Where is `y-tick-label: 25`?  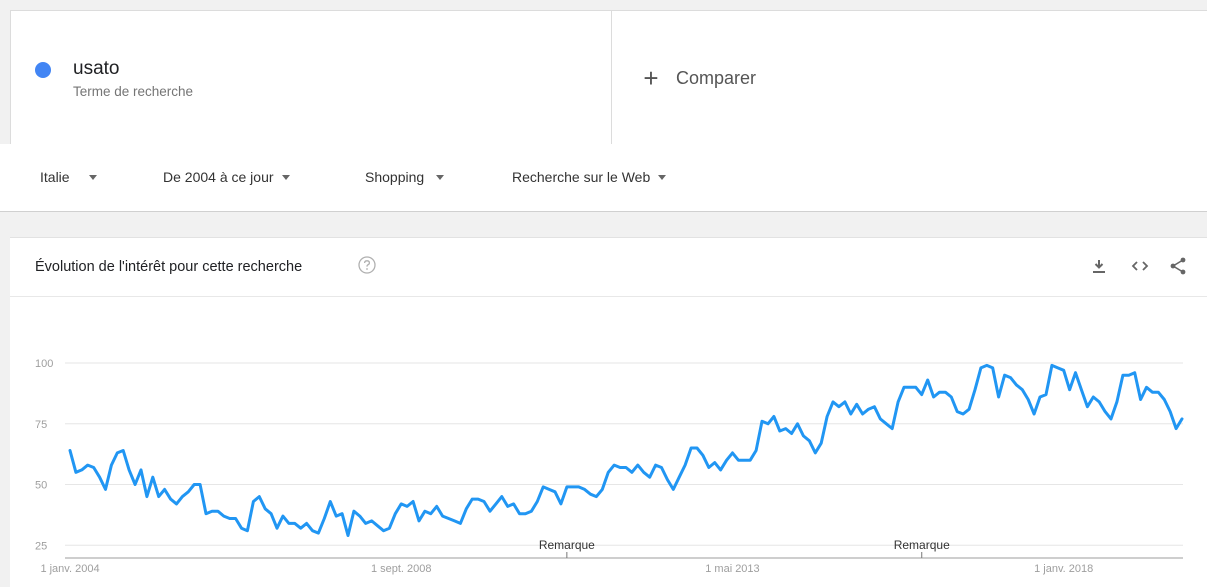
y-tick-label: 25 is located at coordinates (41, 546).